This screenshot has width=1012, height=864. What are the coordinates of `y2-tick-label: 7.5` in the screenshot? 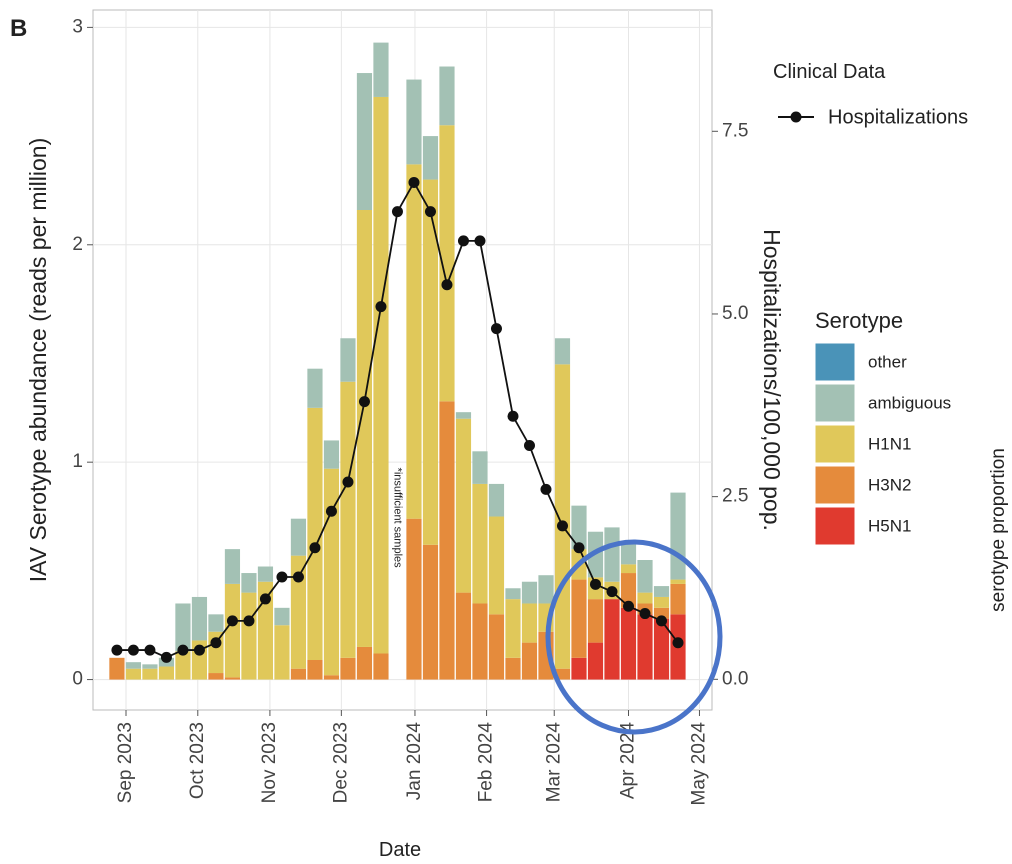 It's located at (735, 130).